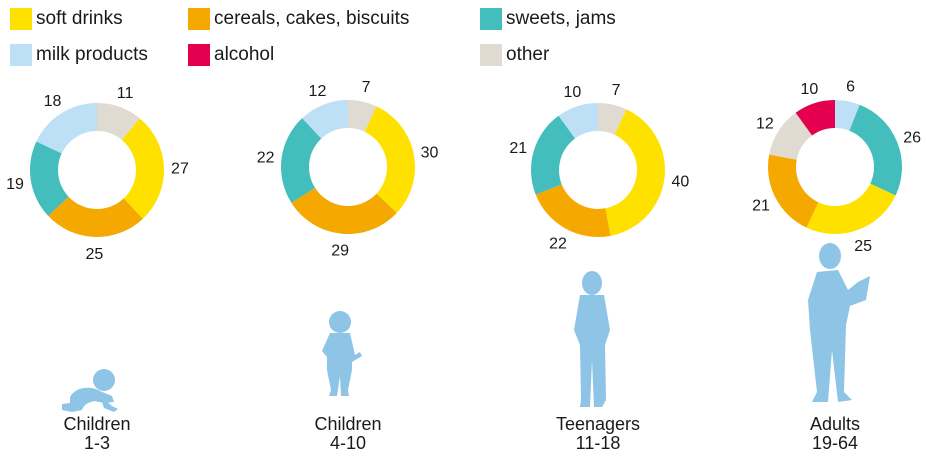 The height and width of the screenshot is (462, 926). Describe the element at coordinates (180, 168) in the screenshot. I see `slice-value-label: 27` at that location.